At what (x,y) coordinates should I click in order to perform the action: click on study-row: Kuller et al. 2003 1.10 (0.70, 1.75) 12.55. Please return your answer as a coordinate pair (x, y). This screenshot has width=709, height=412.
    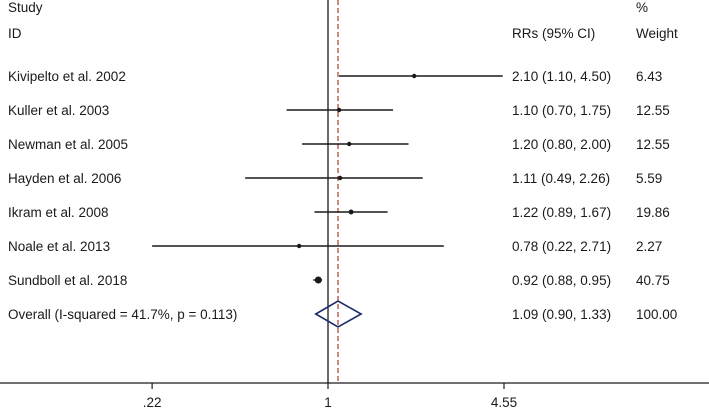
    Looking at the image, I should click on (339, 110).